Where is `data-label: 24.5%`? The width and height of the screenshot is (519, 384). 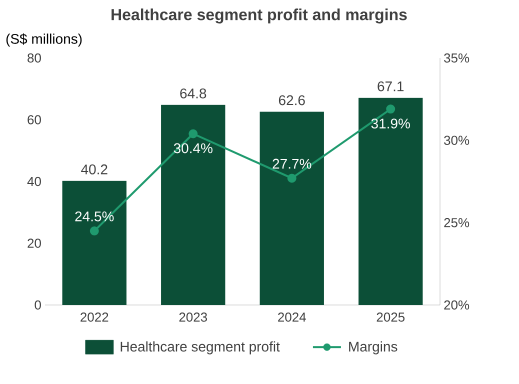 data-label: 24.5% is located at coordinates (94, 216).